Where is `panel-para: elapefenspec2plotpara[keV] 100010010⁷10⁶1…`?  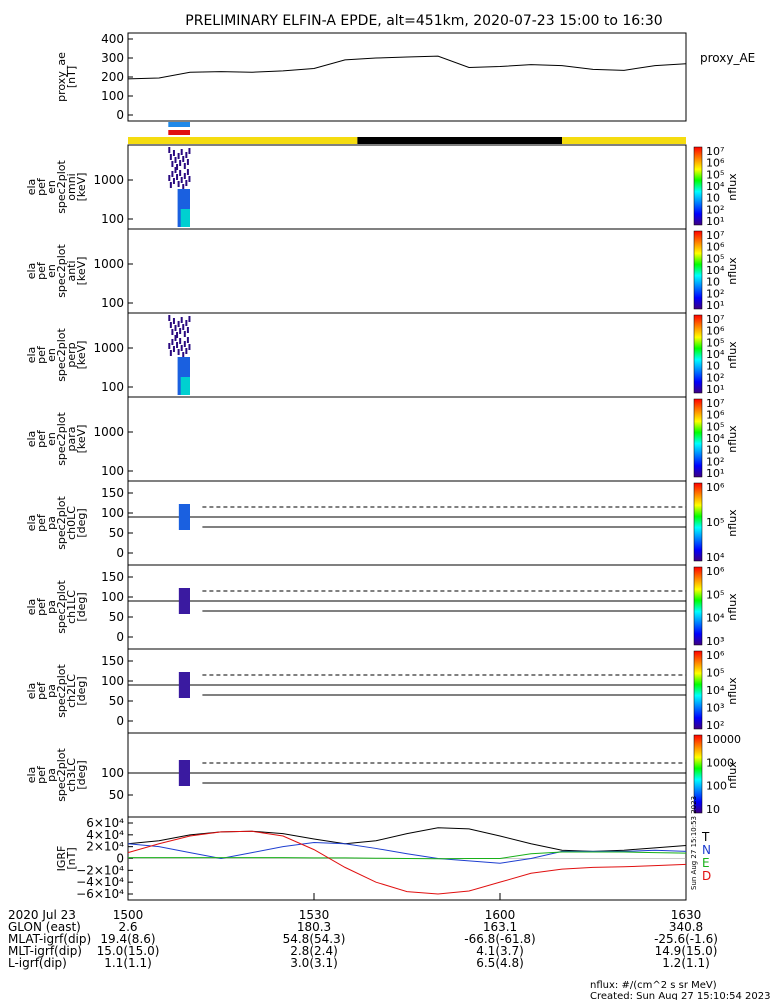 panel-para: elapefenspec2plotpara[keV] 100010010⁷10⁶1… is located at coordinates (382, 439).